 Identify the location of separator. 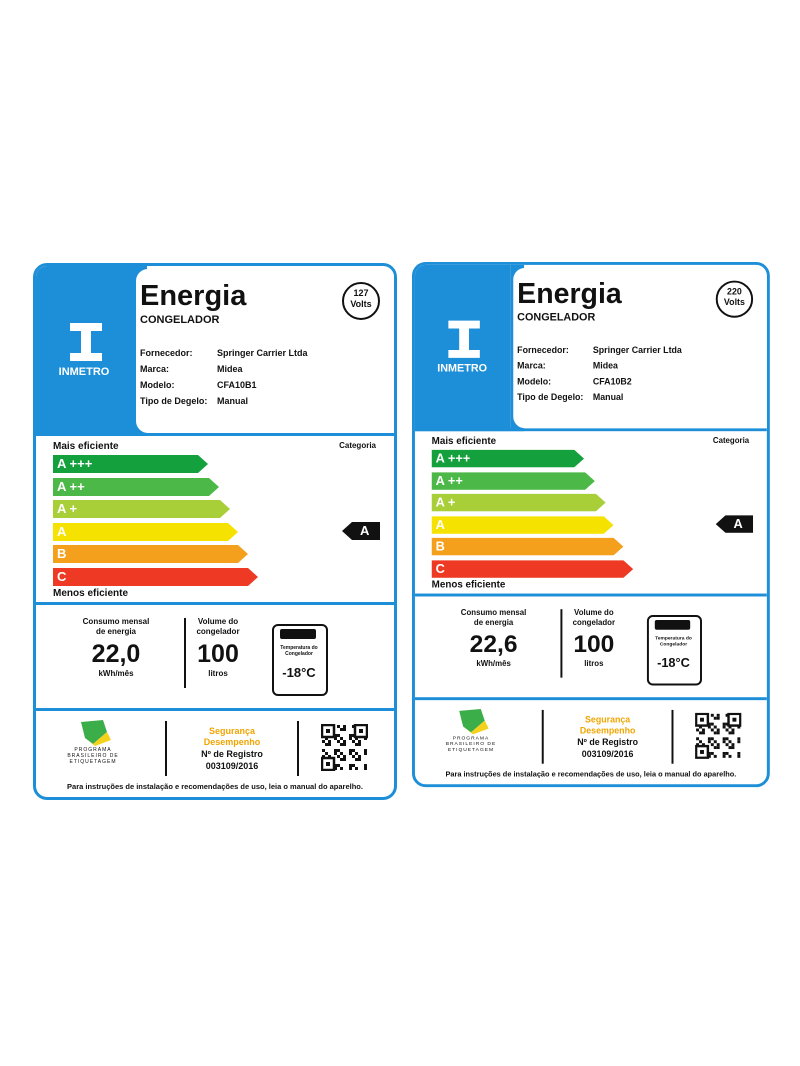
(185, 653).